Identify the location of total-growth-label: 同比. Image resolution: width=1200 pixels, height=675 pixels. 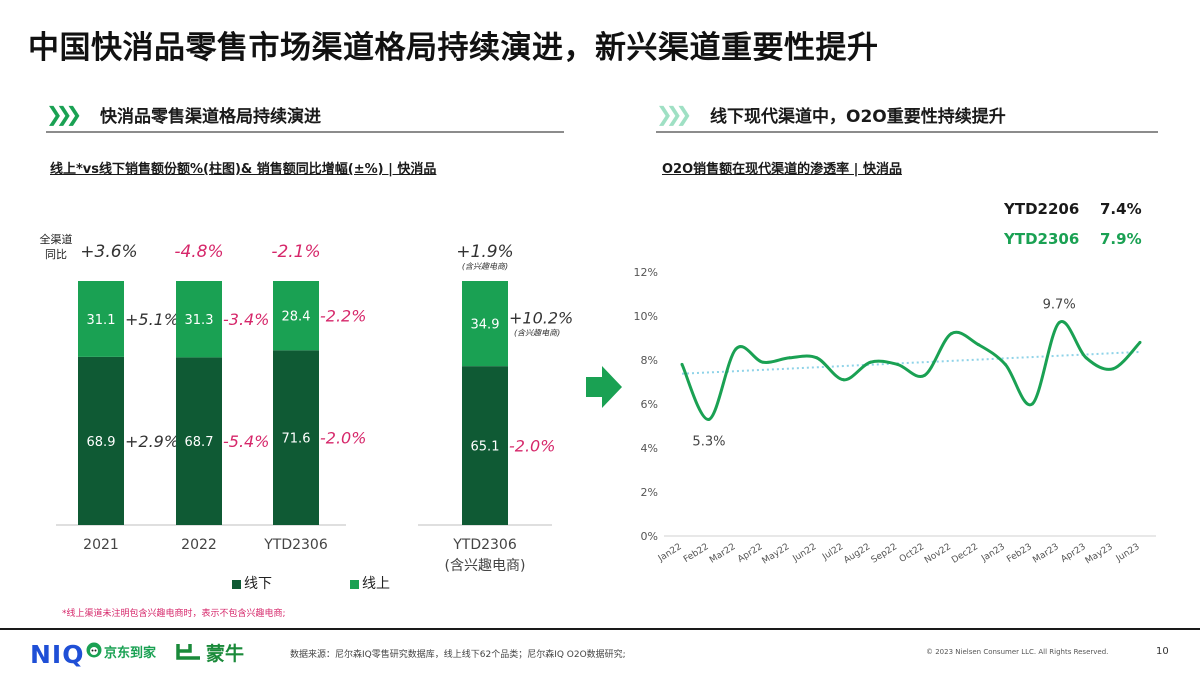
(56, 254).